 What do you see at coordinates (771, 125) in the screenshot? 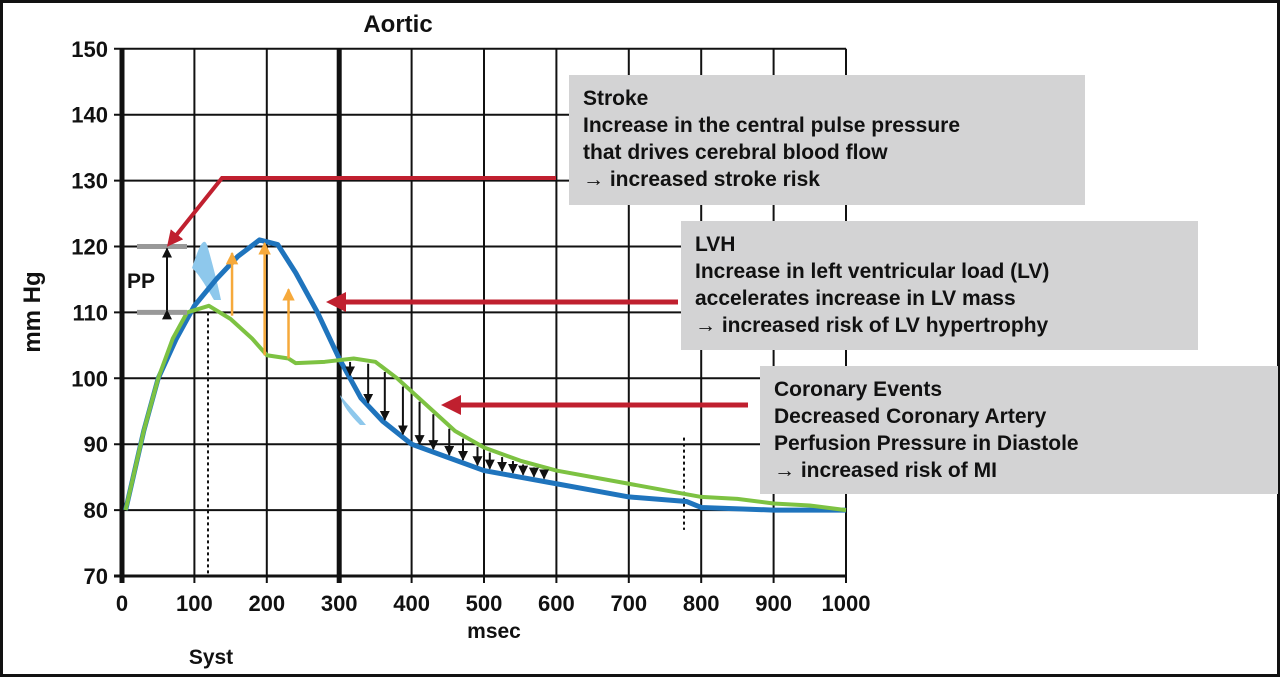
I see `annotation-line: Increase in the central pulse pressure` at bounding box center [771, 125].